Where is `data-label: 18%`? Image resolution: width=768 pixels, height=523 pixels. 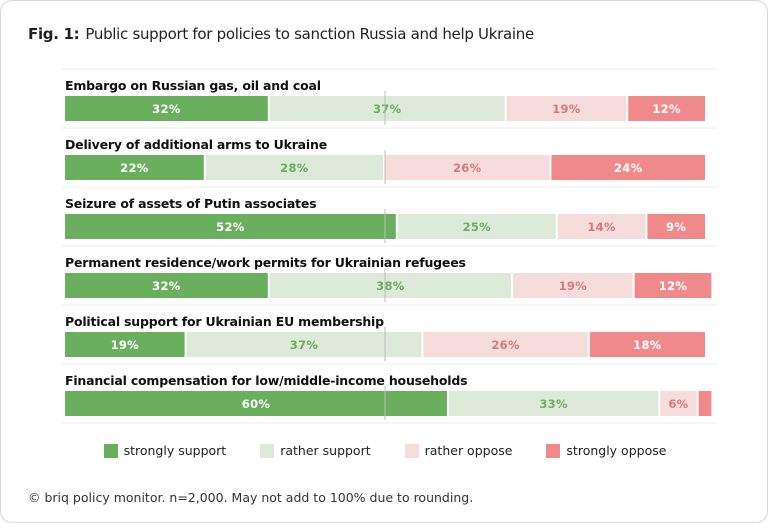
data-label: 18% is located at coordinates (647, 345).